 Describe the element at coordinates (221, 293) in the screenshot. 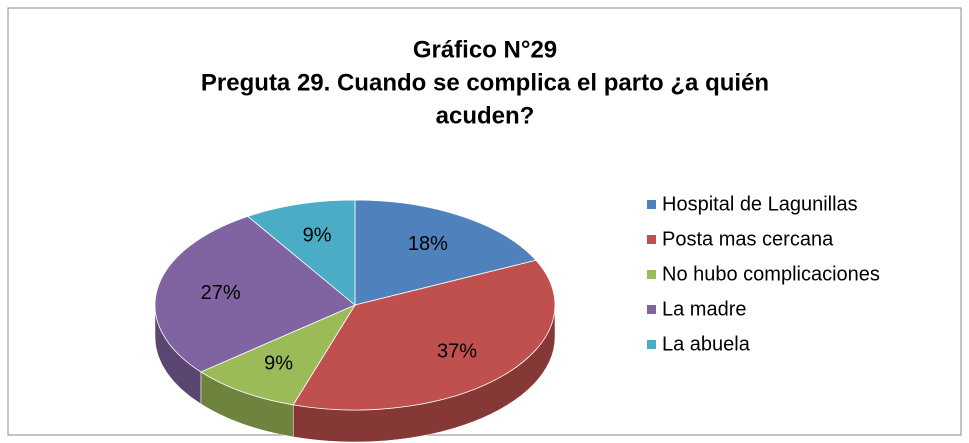

I see `data-label: 27%` at that location.